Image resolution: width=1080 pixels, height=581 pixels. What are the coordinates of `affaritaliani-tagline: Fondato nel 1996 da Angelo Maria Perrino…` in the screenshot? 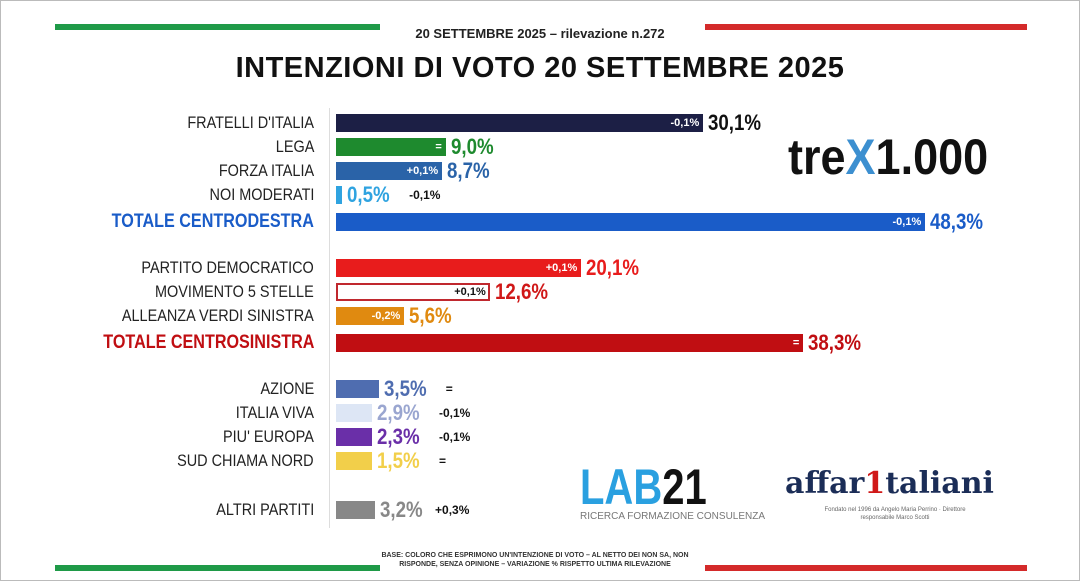 It's located at (895, 514).